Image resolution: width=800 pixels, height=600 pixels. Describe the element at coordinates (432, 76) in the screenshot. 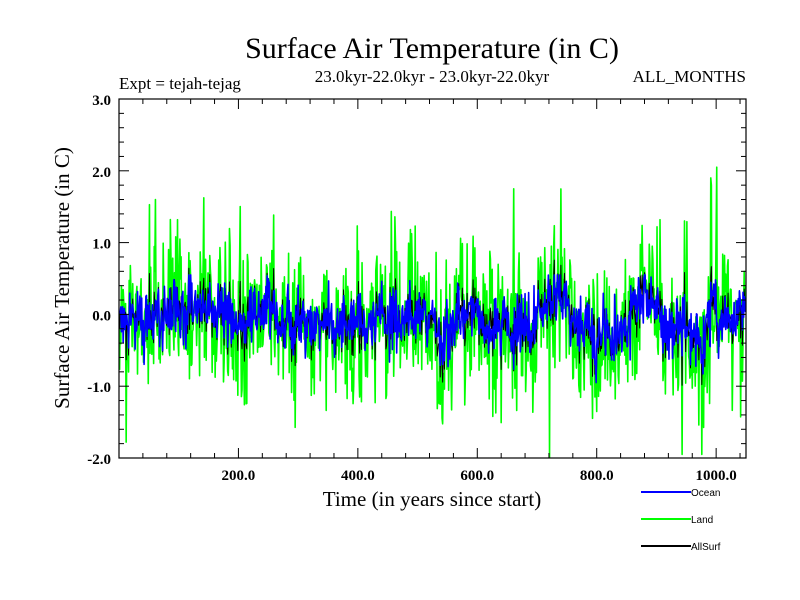

I see `chart-subtitle-period: 23.0kyr-22.0kyr - 23.0kyr-22.0kyr` at that location.